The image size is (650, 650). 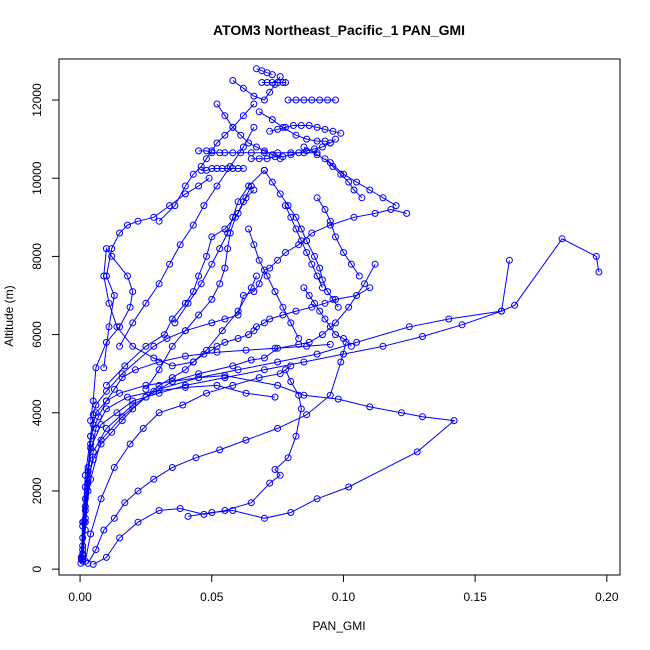 What do you see at coordinates (45, 327) in the screenshot?
I see `y-axis: 0 2000 4000 6000 8000 10000 12000` at bounding box center [45, 327].